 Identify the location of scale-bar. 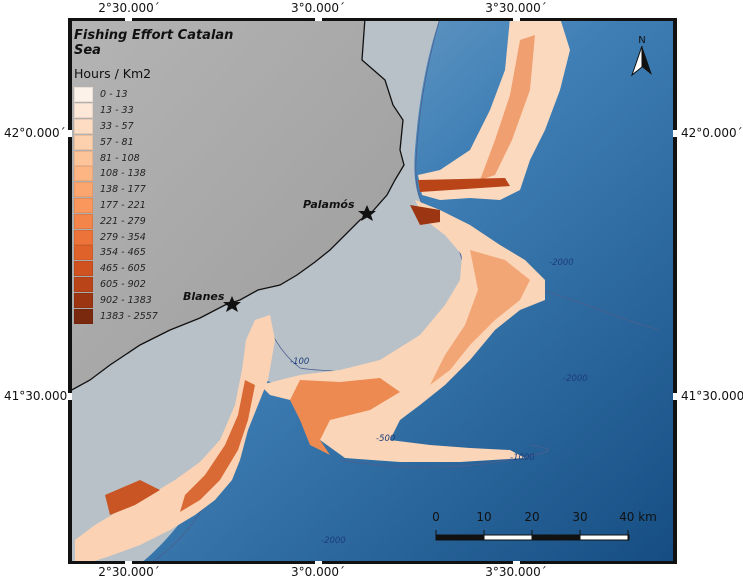
(532, 535).